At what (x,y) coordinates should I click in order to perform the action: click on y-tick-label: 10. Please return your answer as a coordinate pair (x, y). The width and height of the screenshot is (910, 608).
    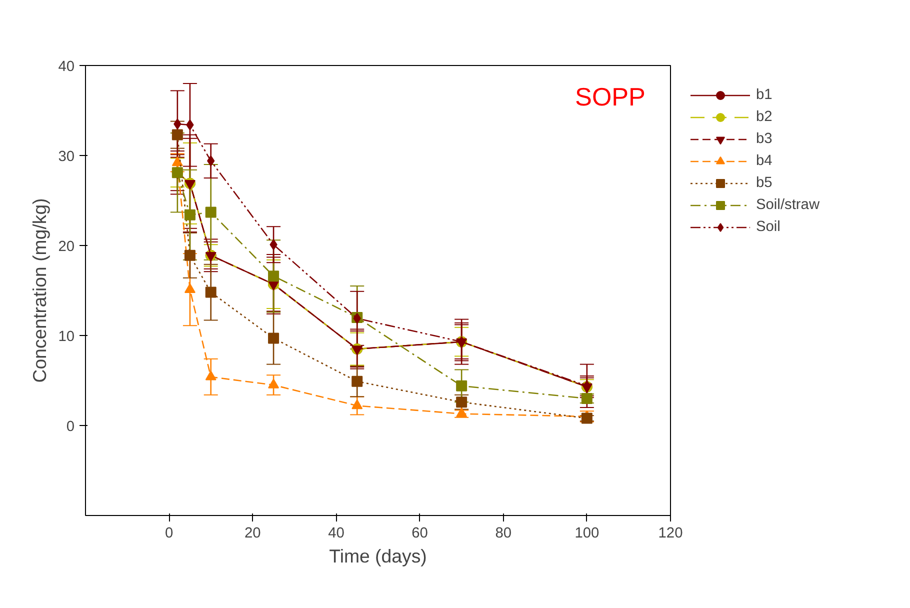
    Looking at the image, I should click on (66, 337).